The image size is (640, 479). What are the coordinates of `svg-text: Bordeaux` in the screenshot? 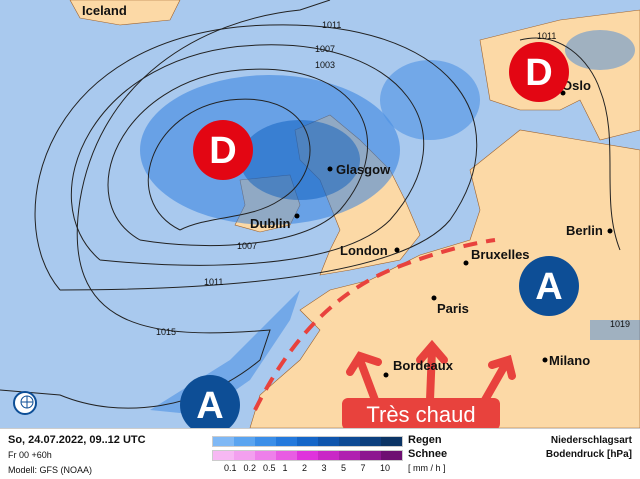 It's located at (423, 365).